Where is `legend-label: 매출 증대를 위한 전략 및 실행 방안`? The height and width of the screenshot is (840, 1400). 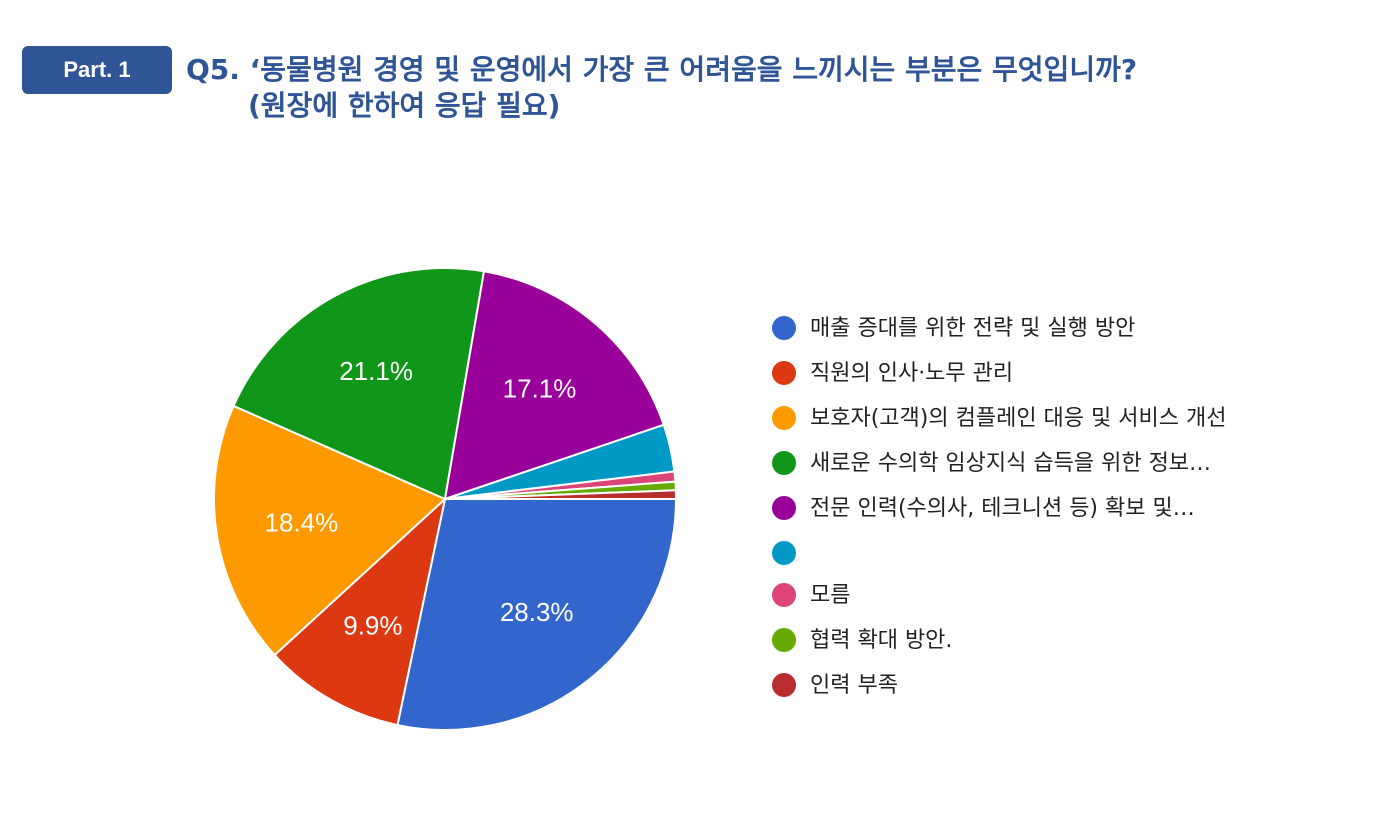
legend-label: 매출 증대를 위한 전략 및 실행 방안 is located at coordinates (973, 328).